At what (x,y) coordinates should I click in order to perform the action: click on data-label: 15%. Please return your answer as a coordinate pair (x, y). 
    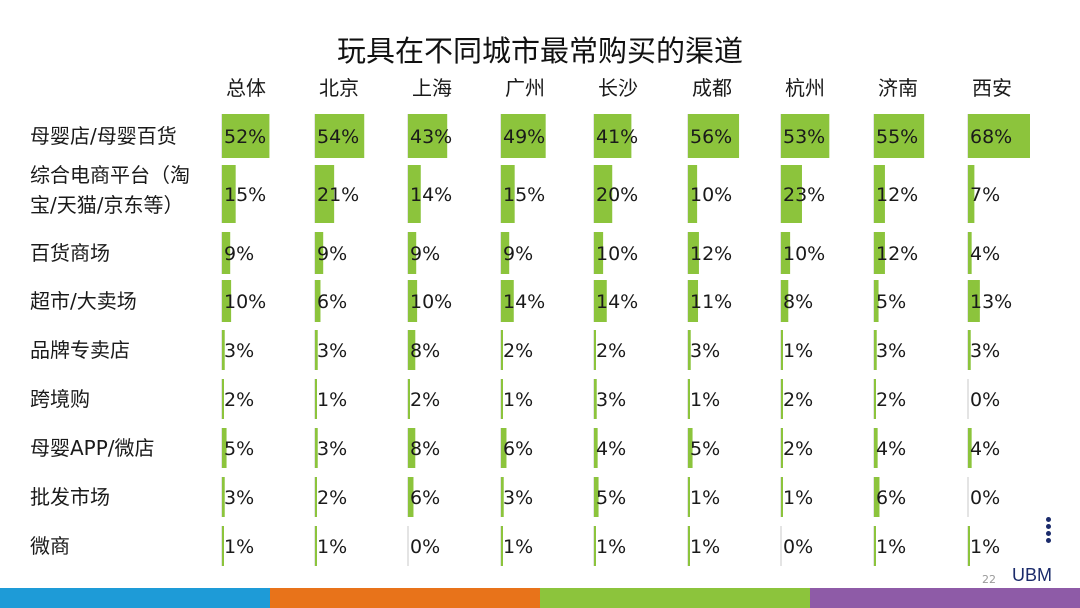
    Looking at the image, I should click on (524, 195).